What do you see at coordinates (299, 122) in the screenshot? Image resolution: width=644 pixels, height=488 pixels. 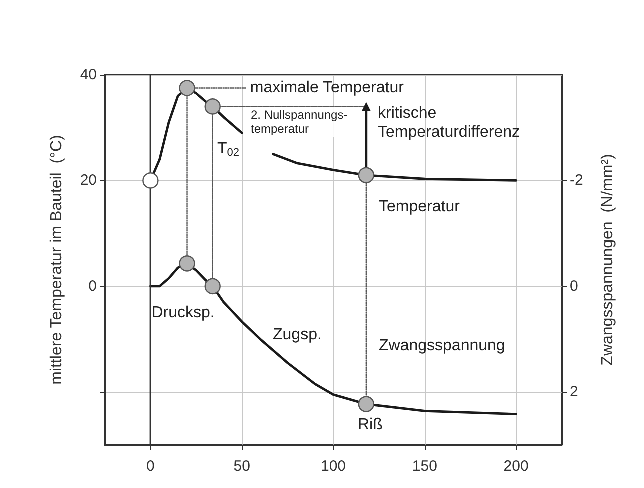 I see `annotation: 2. Nullspannungs- temperatur` at bounding box center [299, 122].